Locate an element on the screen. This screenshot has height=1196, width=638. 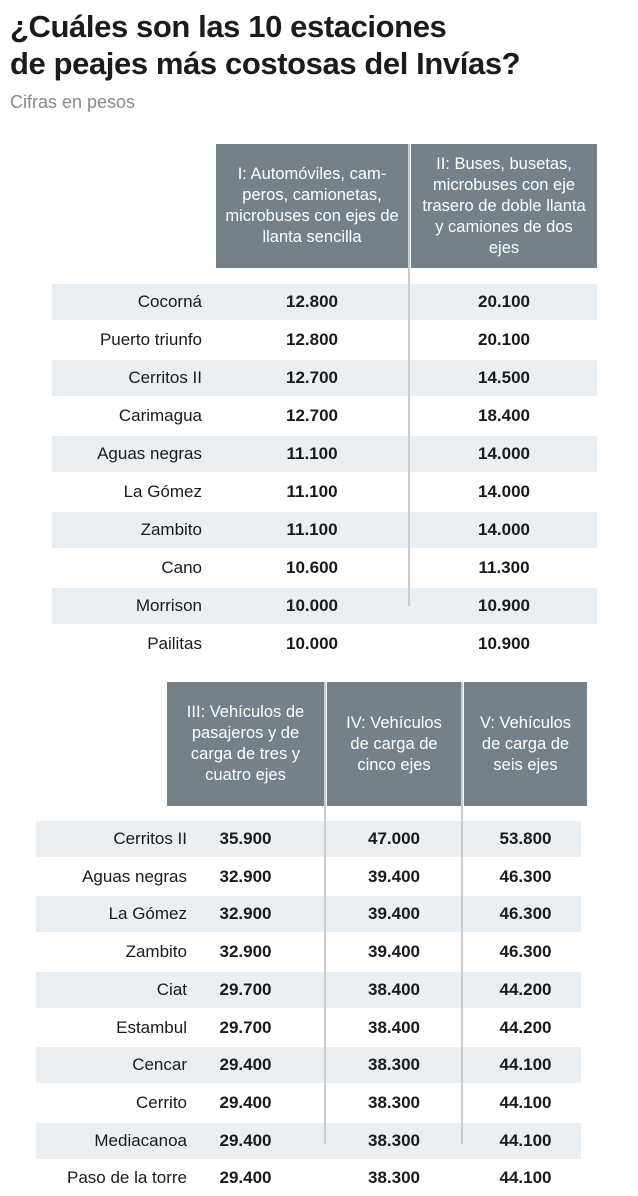
table2-header-class-iv-text: IV: Vehículos de carga de cinco ejes is located at coordinates (394, 743).